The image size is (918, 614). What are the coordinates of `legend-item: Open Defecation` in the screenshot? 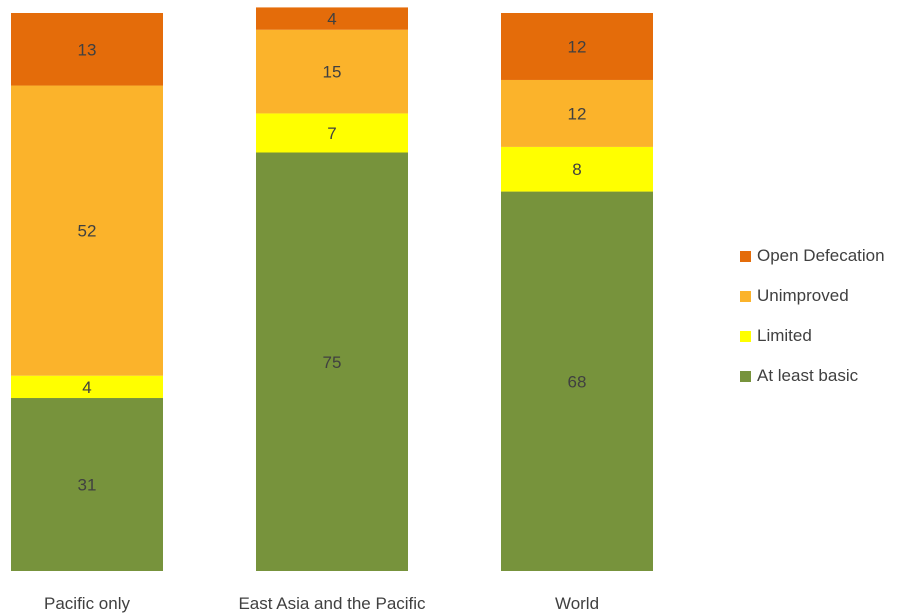 It's located at (812, 256).